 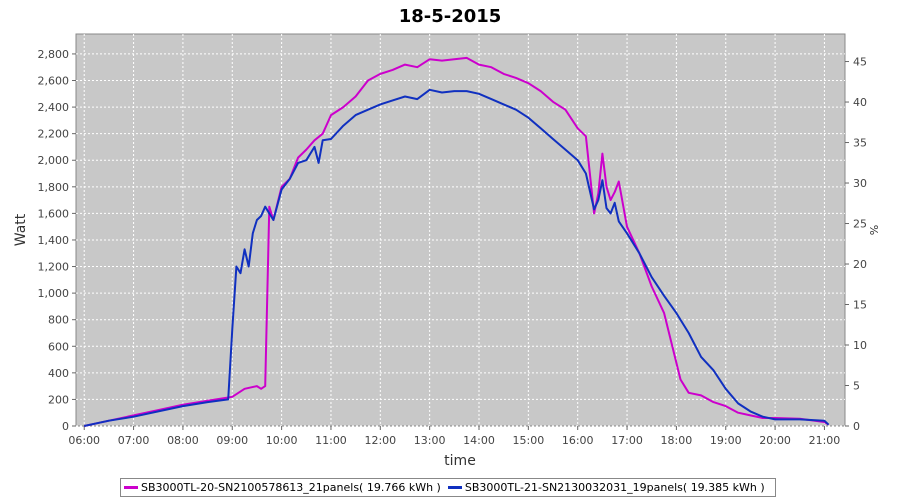 What do you see at coordinates (54, 134) in the screenshot?
I see `y-tick-label: 2,200` at bounding box center [54, 134].